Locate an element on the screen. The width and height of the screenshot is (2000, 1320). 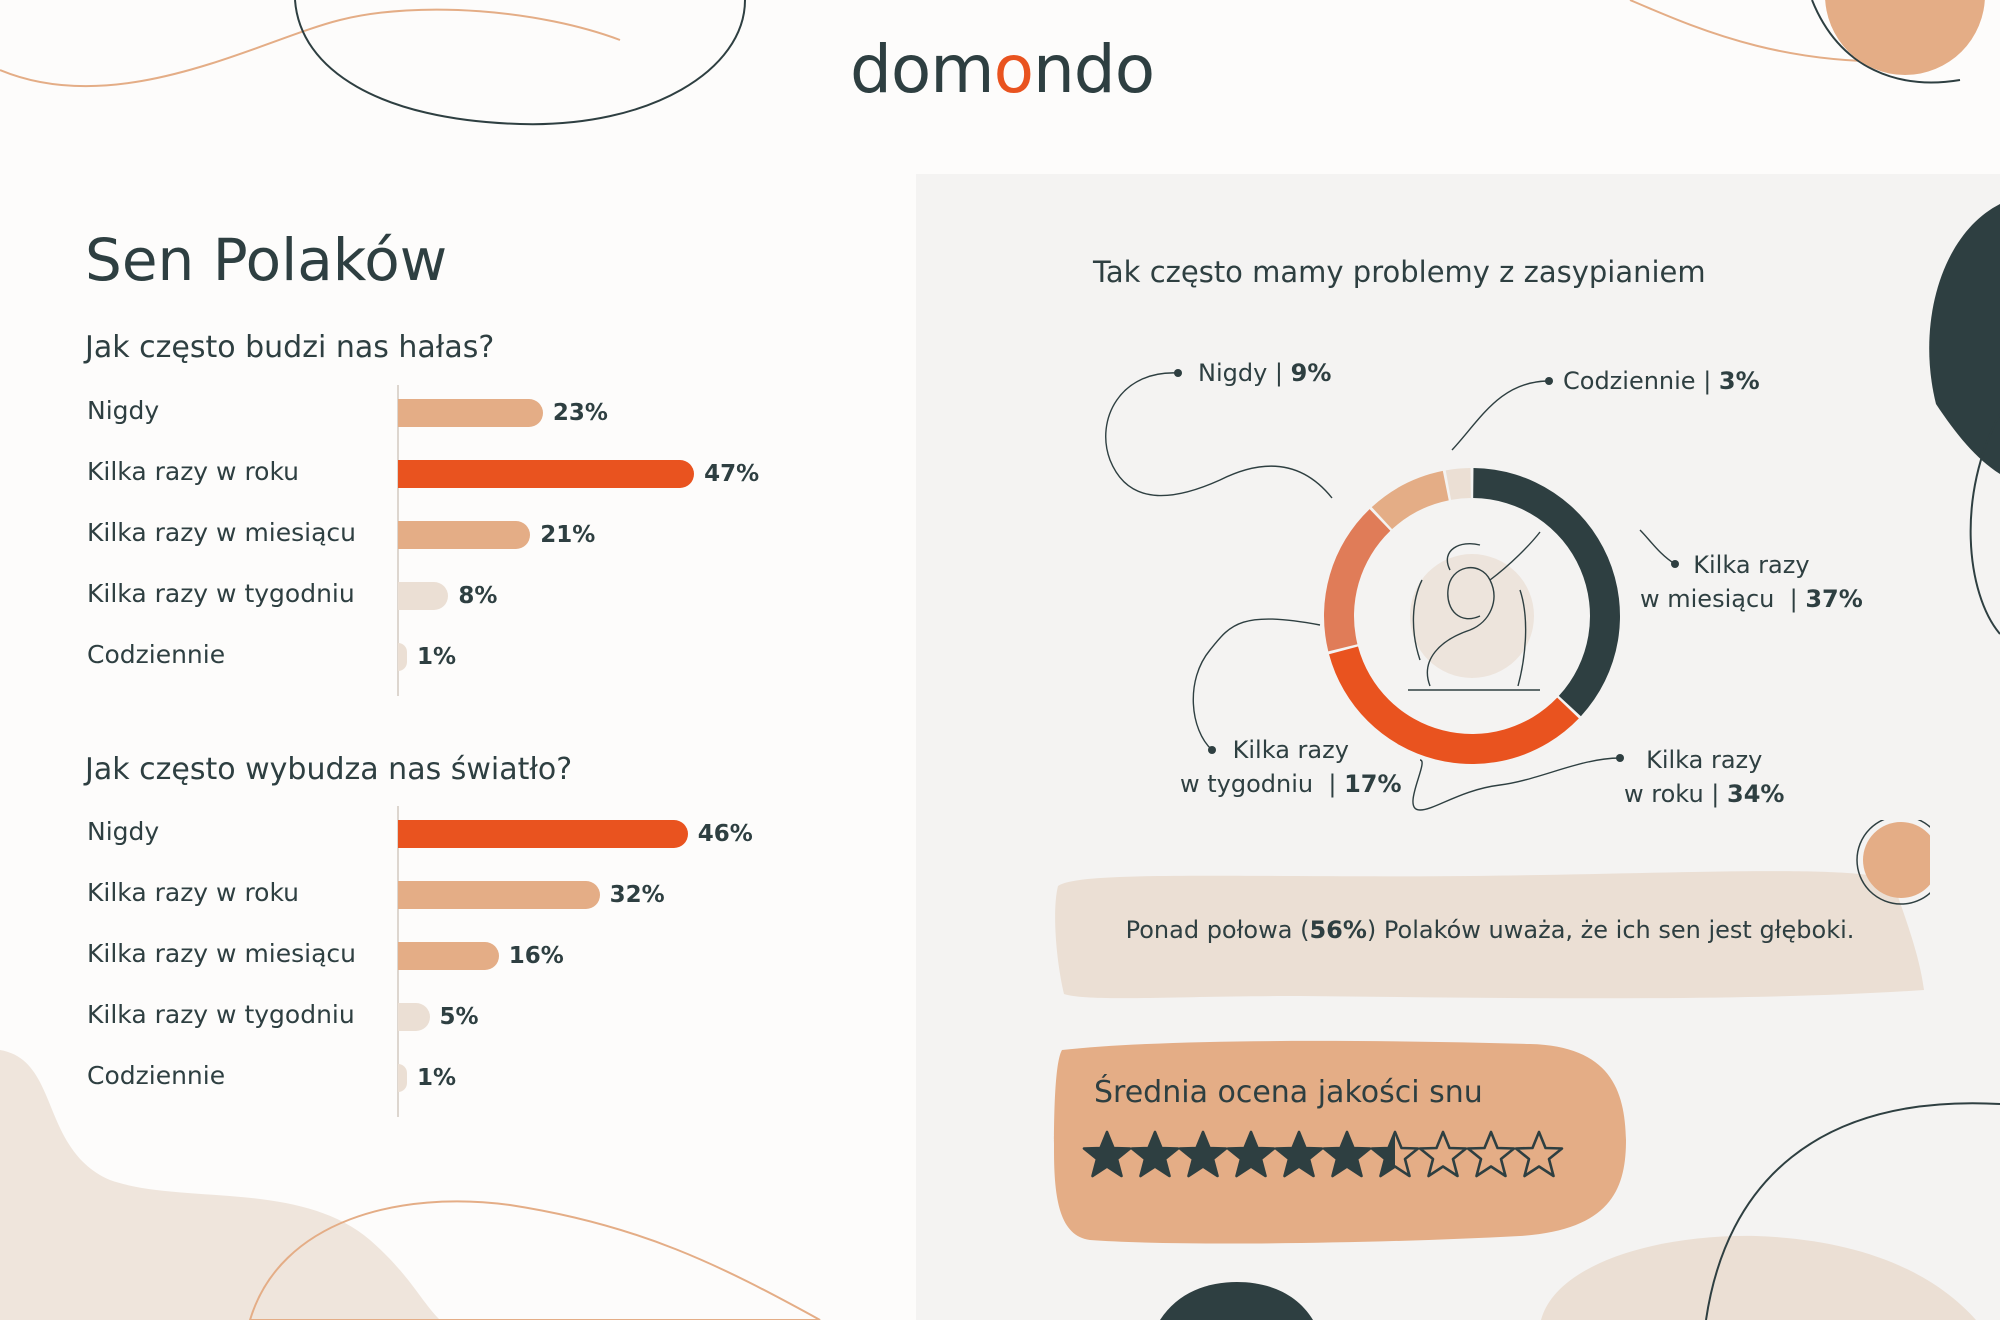
bar-row: Kilka razy w miesiącu 16% is located at coordinates (485, 954).